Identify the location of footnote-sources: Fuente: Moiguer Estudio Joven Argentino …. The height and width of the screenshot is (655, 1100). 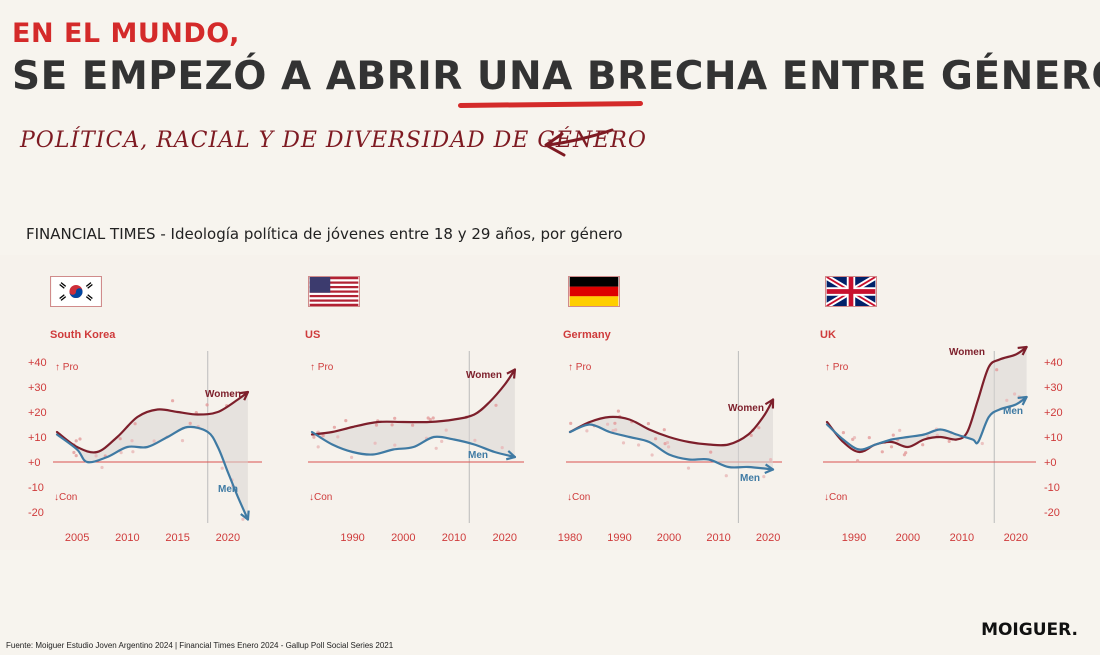
(200, 645).